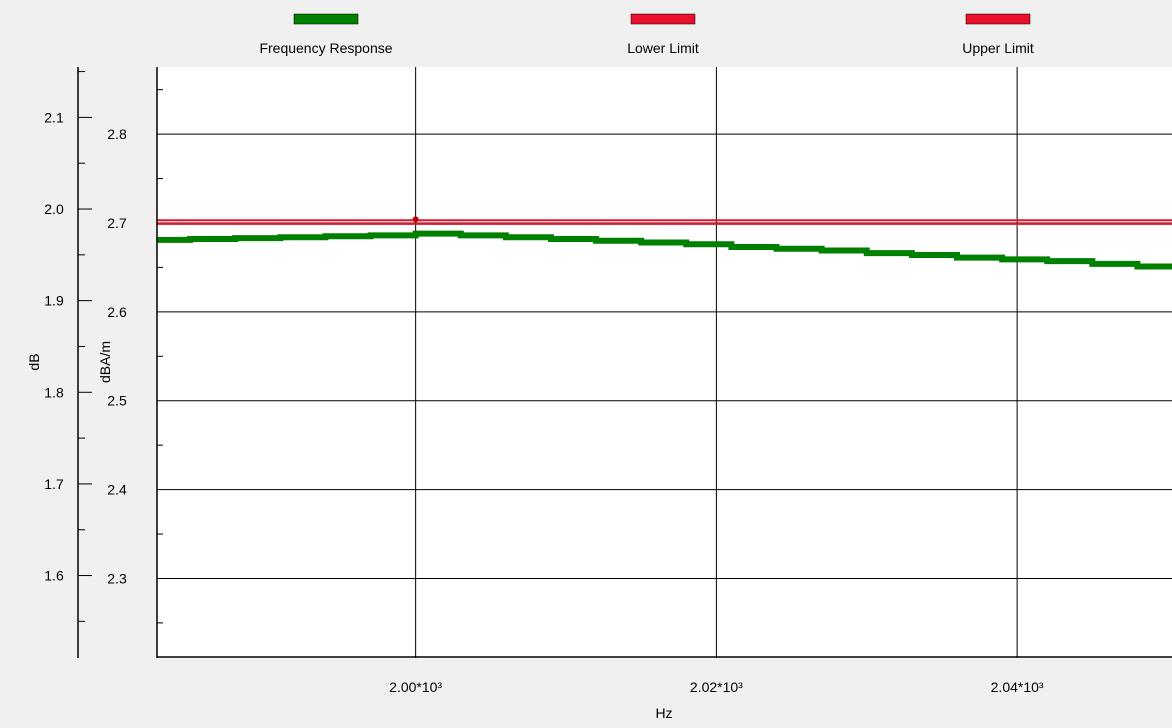 The image size is (1172, 728). What do you see at coordinates (34, 361) in the screenshot?
I see `y-axis-title-left: dB` at bounding box center [34, 361].